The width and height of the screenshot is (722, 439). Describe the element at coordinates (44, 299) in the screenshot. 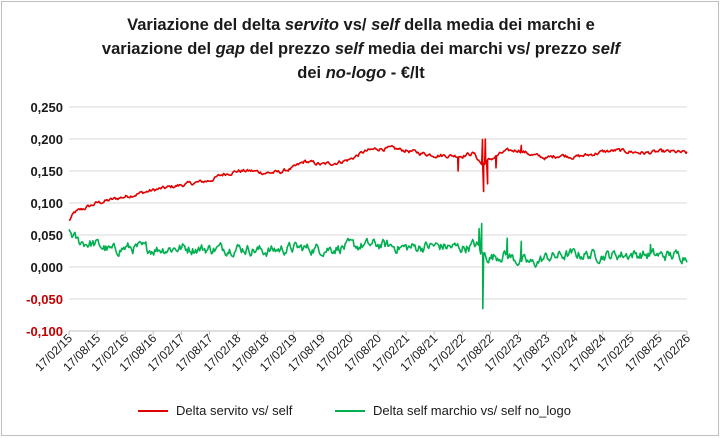

I see `y-tick-label: -0,050` at that location.